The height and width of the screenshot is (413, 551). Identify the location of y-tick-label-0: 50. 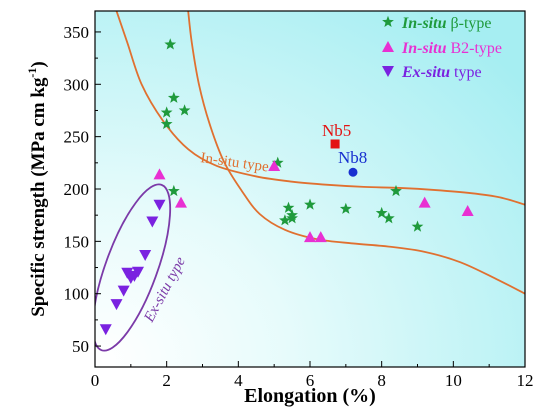
(80, 346).